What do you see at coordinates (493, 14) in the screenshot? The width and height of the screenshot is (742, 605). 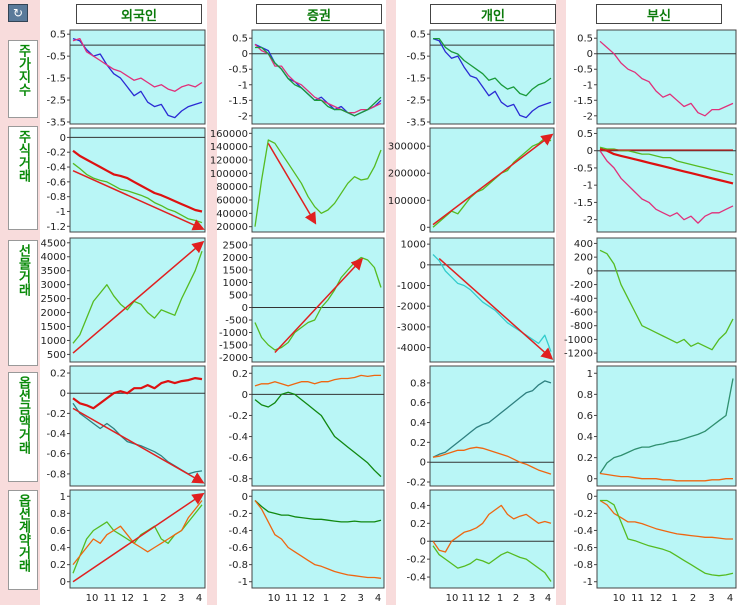 I see `column-header-individual: 개인` at bounding box center [493, 14].